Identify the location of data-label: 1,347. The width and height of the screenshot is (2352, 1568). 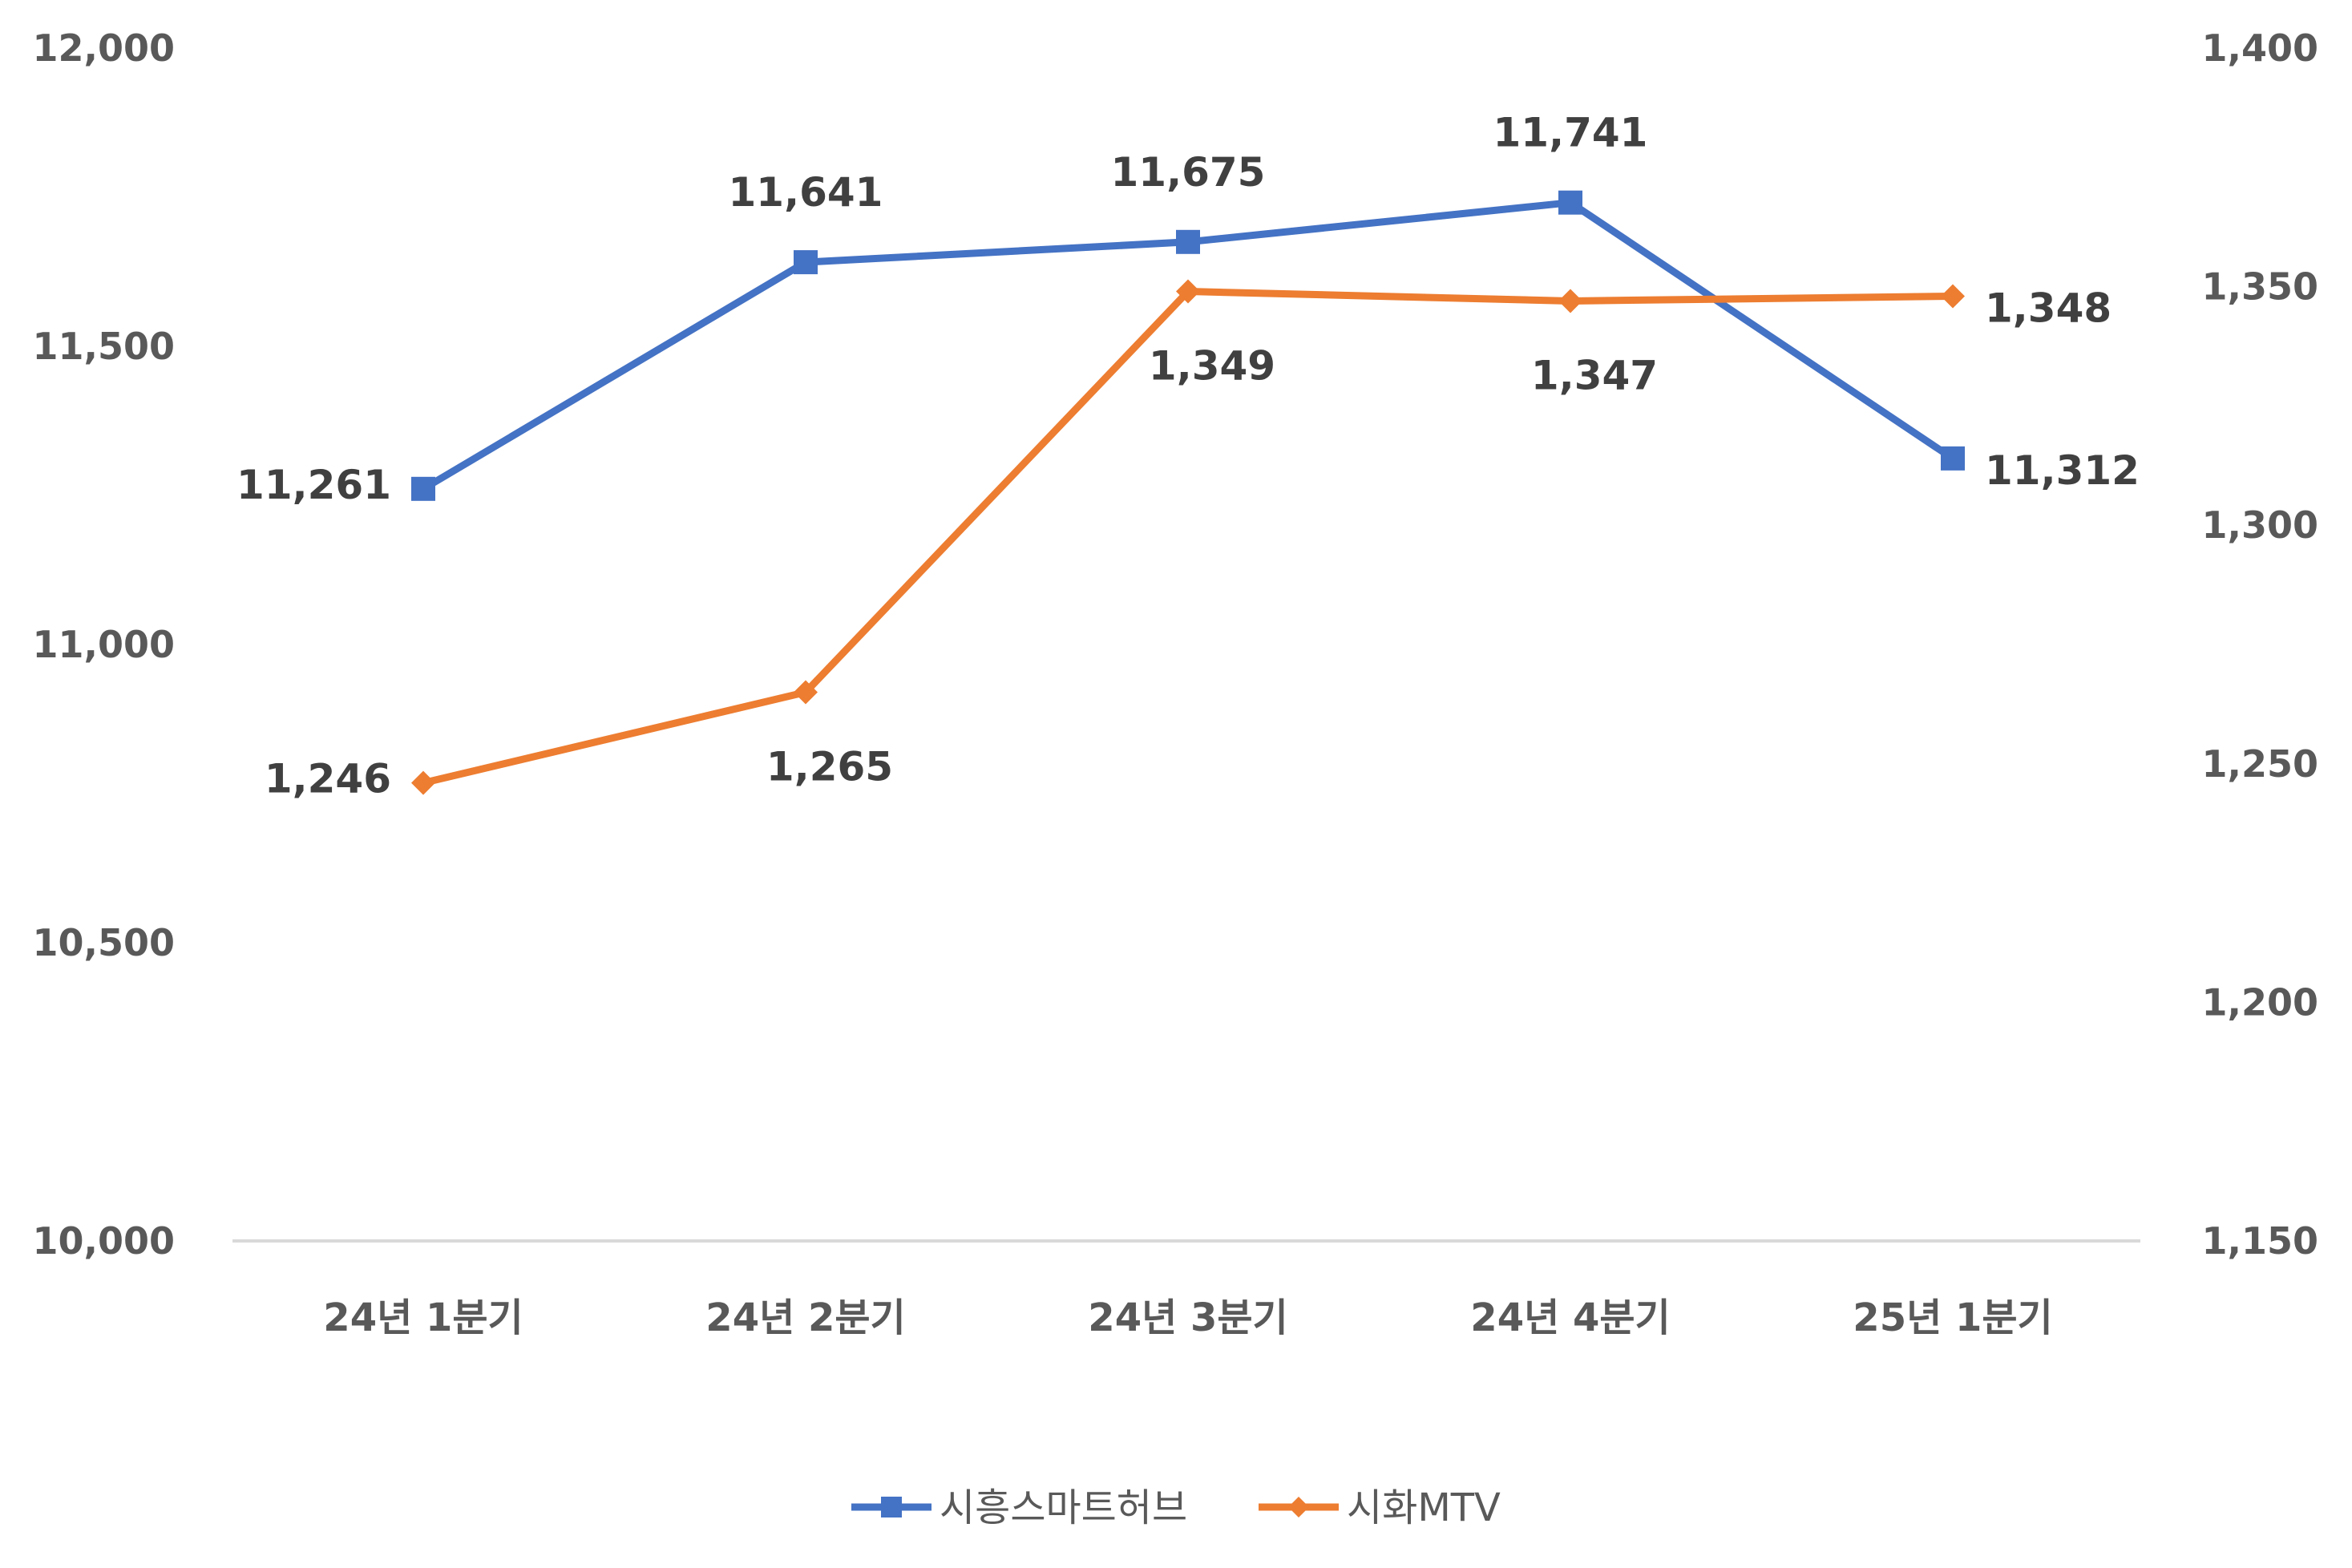
(1594, 375).